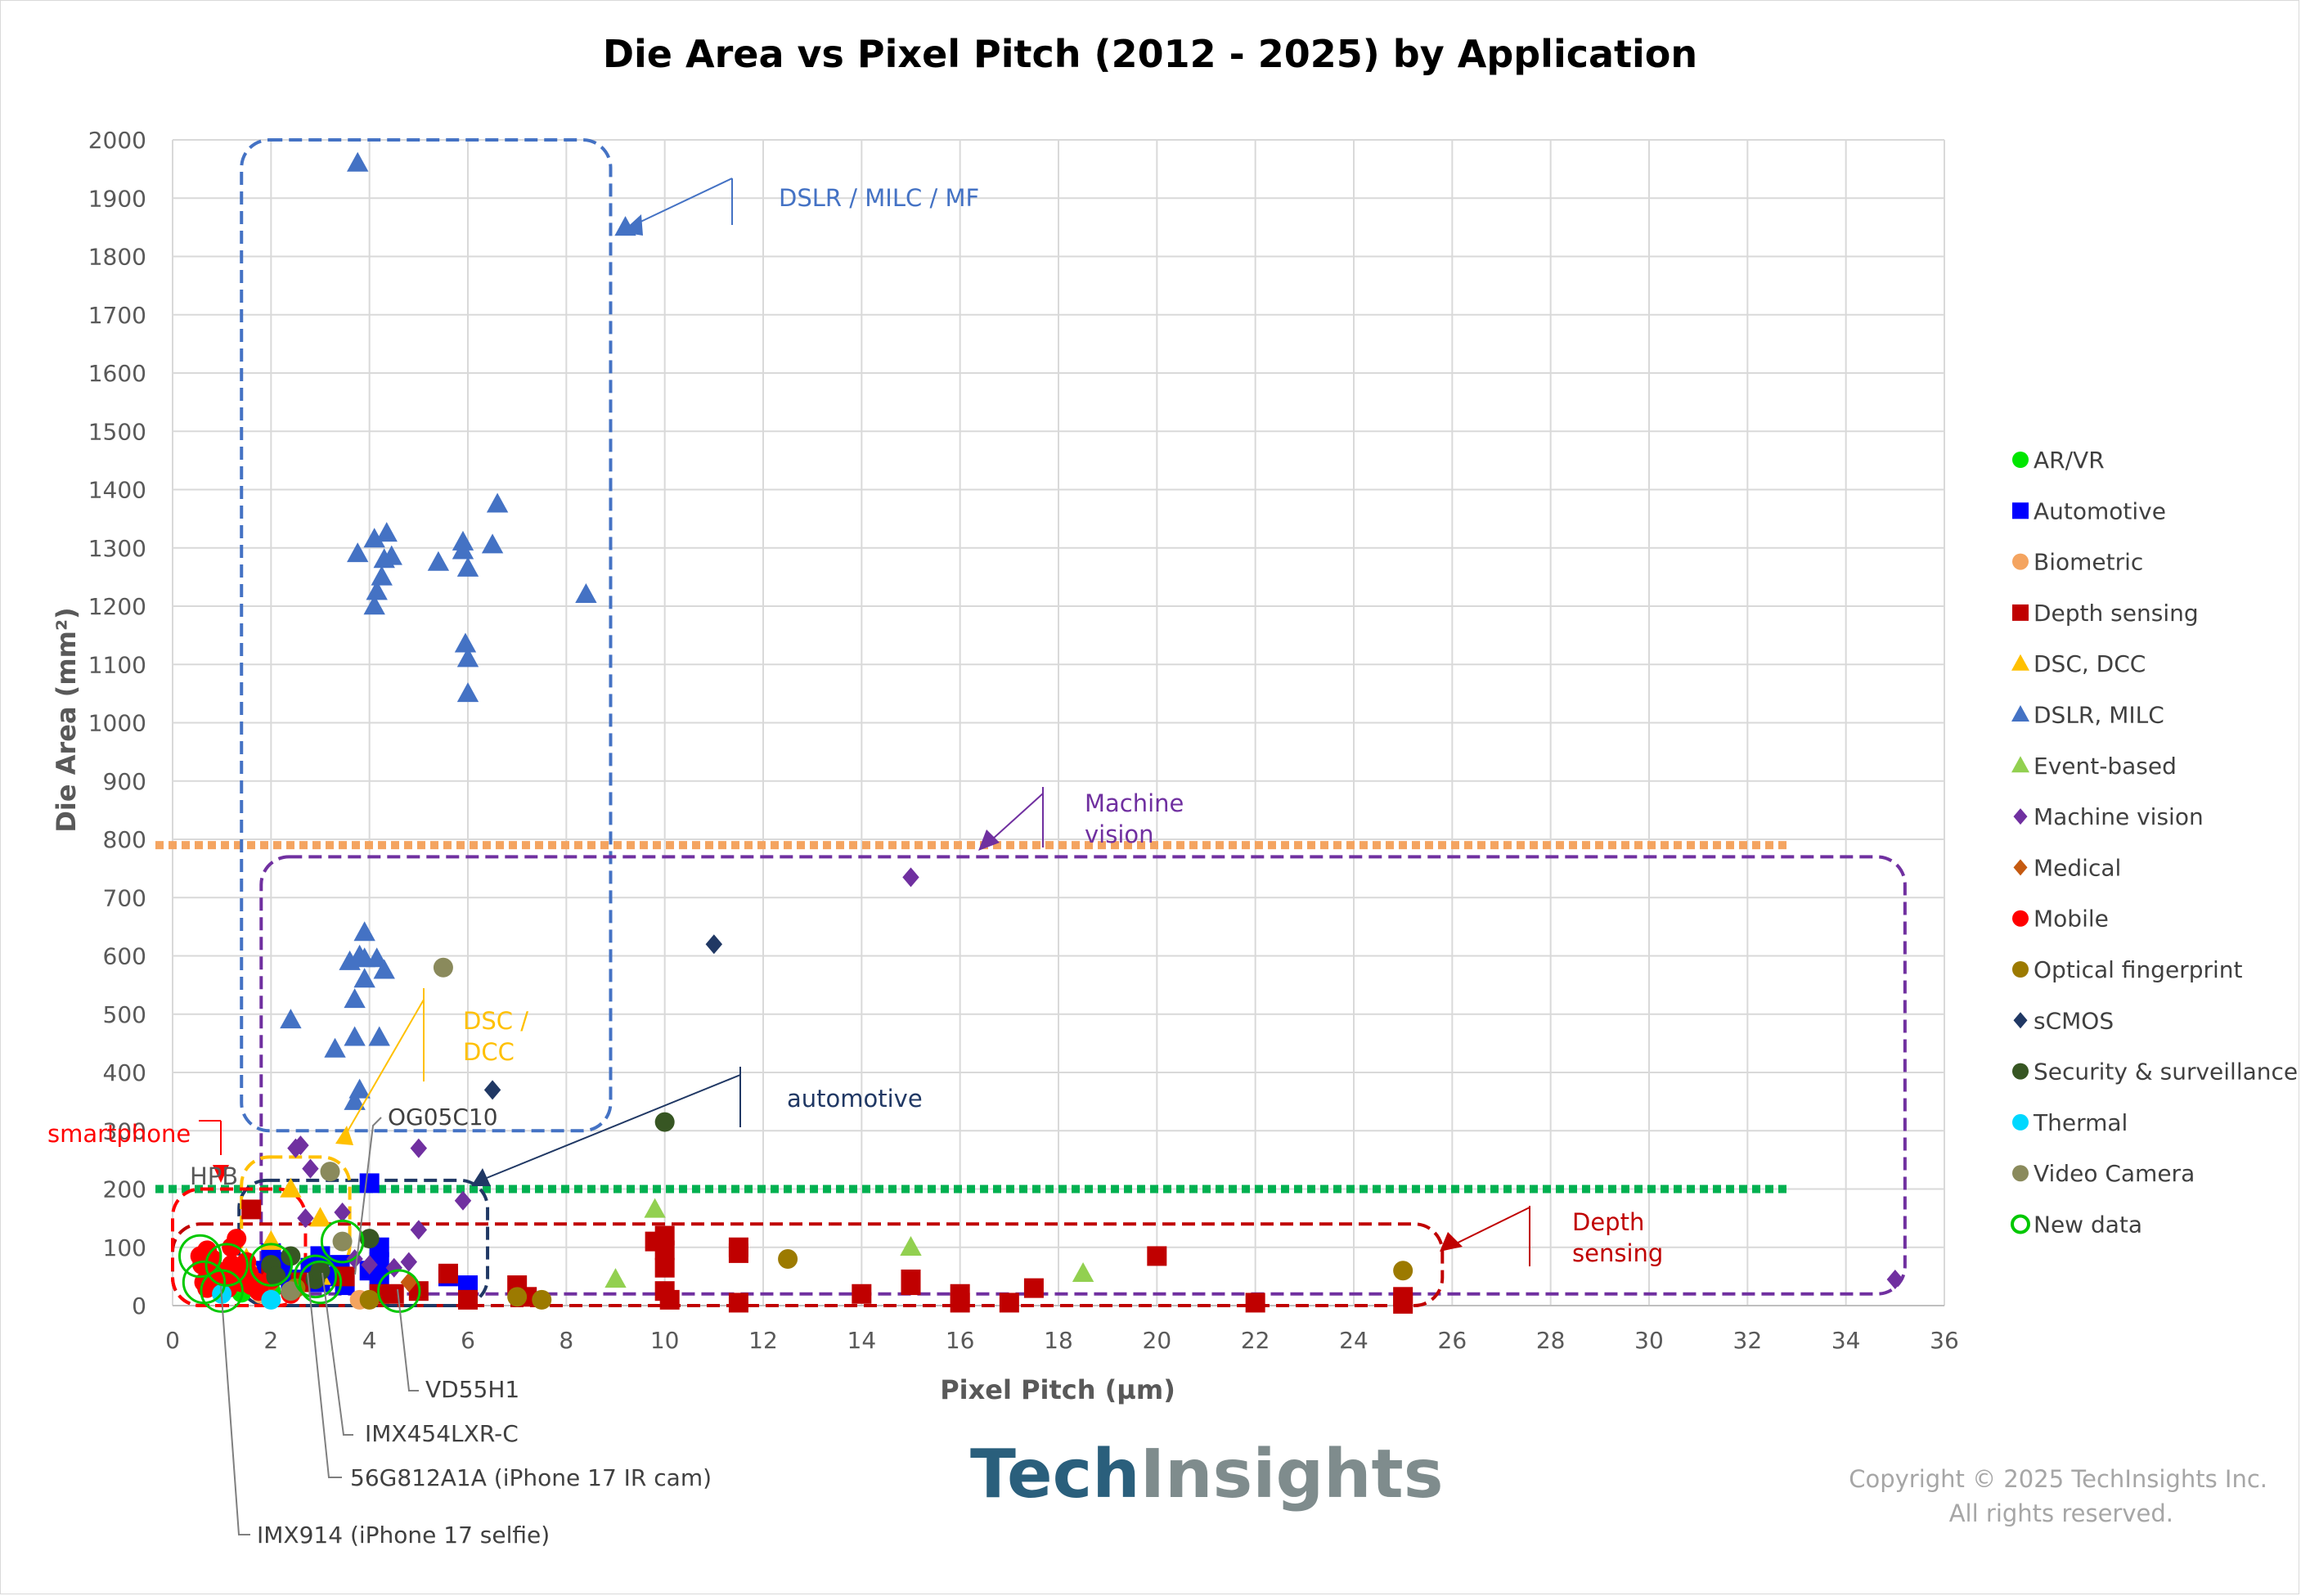 This screenshot has width=2301, height=1596. Describe the element at coordinates (291, 1291) in the screenshot. I see `point-video-camera` at that location.